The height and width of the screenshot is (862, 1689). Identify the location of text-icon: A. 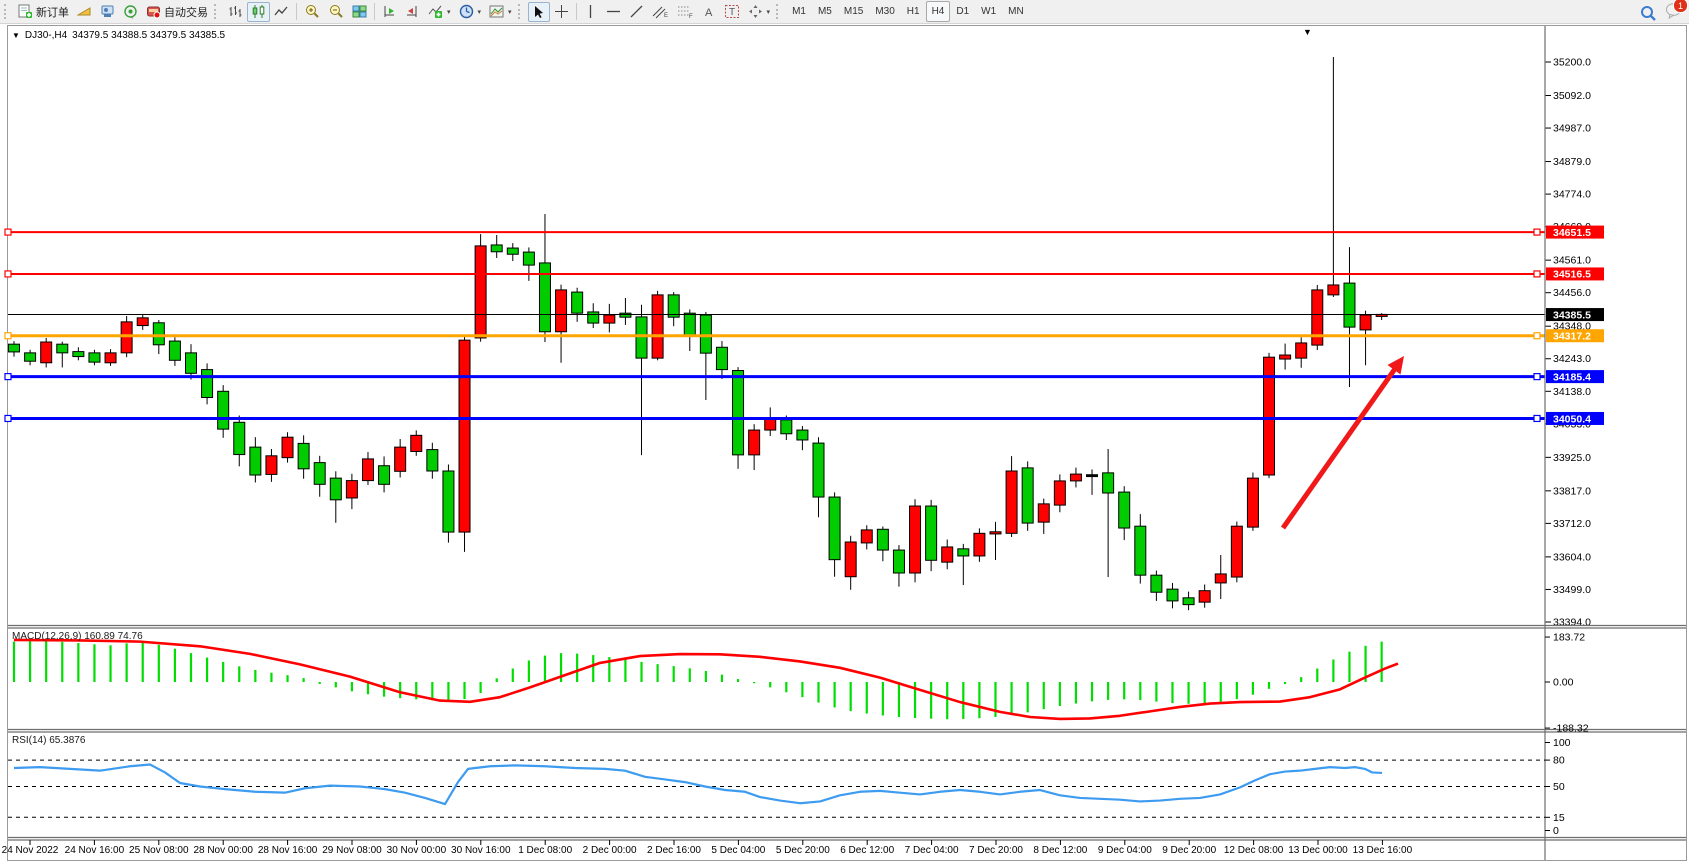
(709, 13).